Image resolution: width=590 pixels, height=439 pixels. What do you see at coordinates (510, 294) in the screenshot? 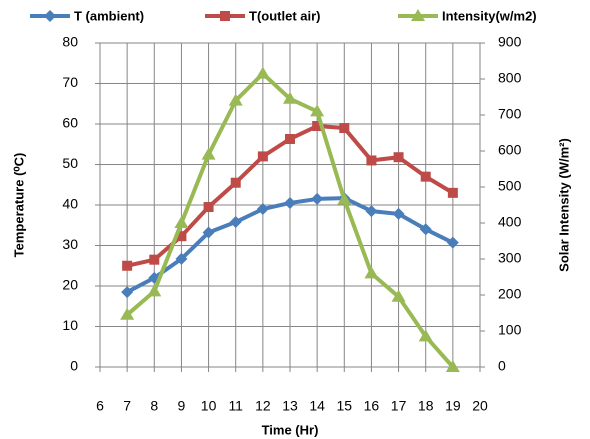
I see `y2-tick-label: 200` at bounding box center [510, 294].